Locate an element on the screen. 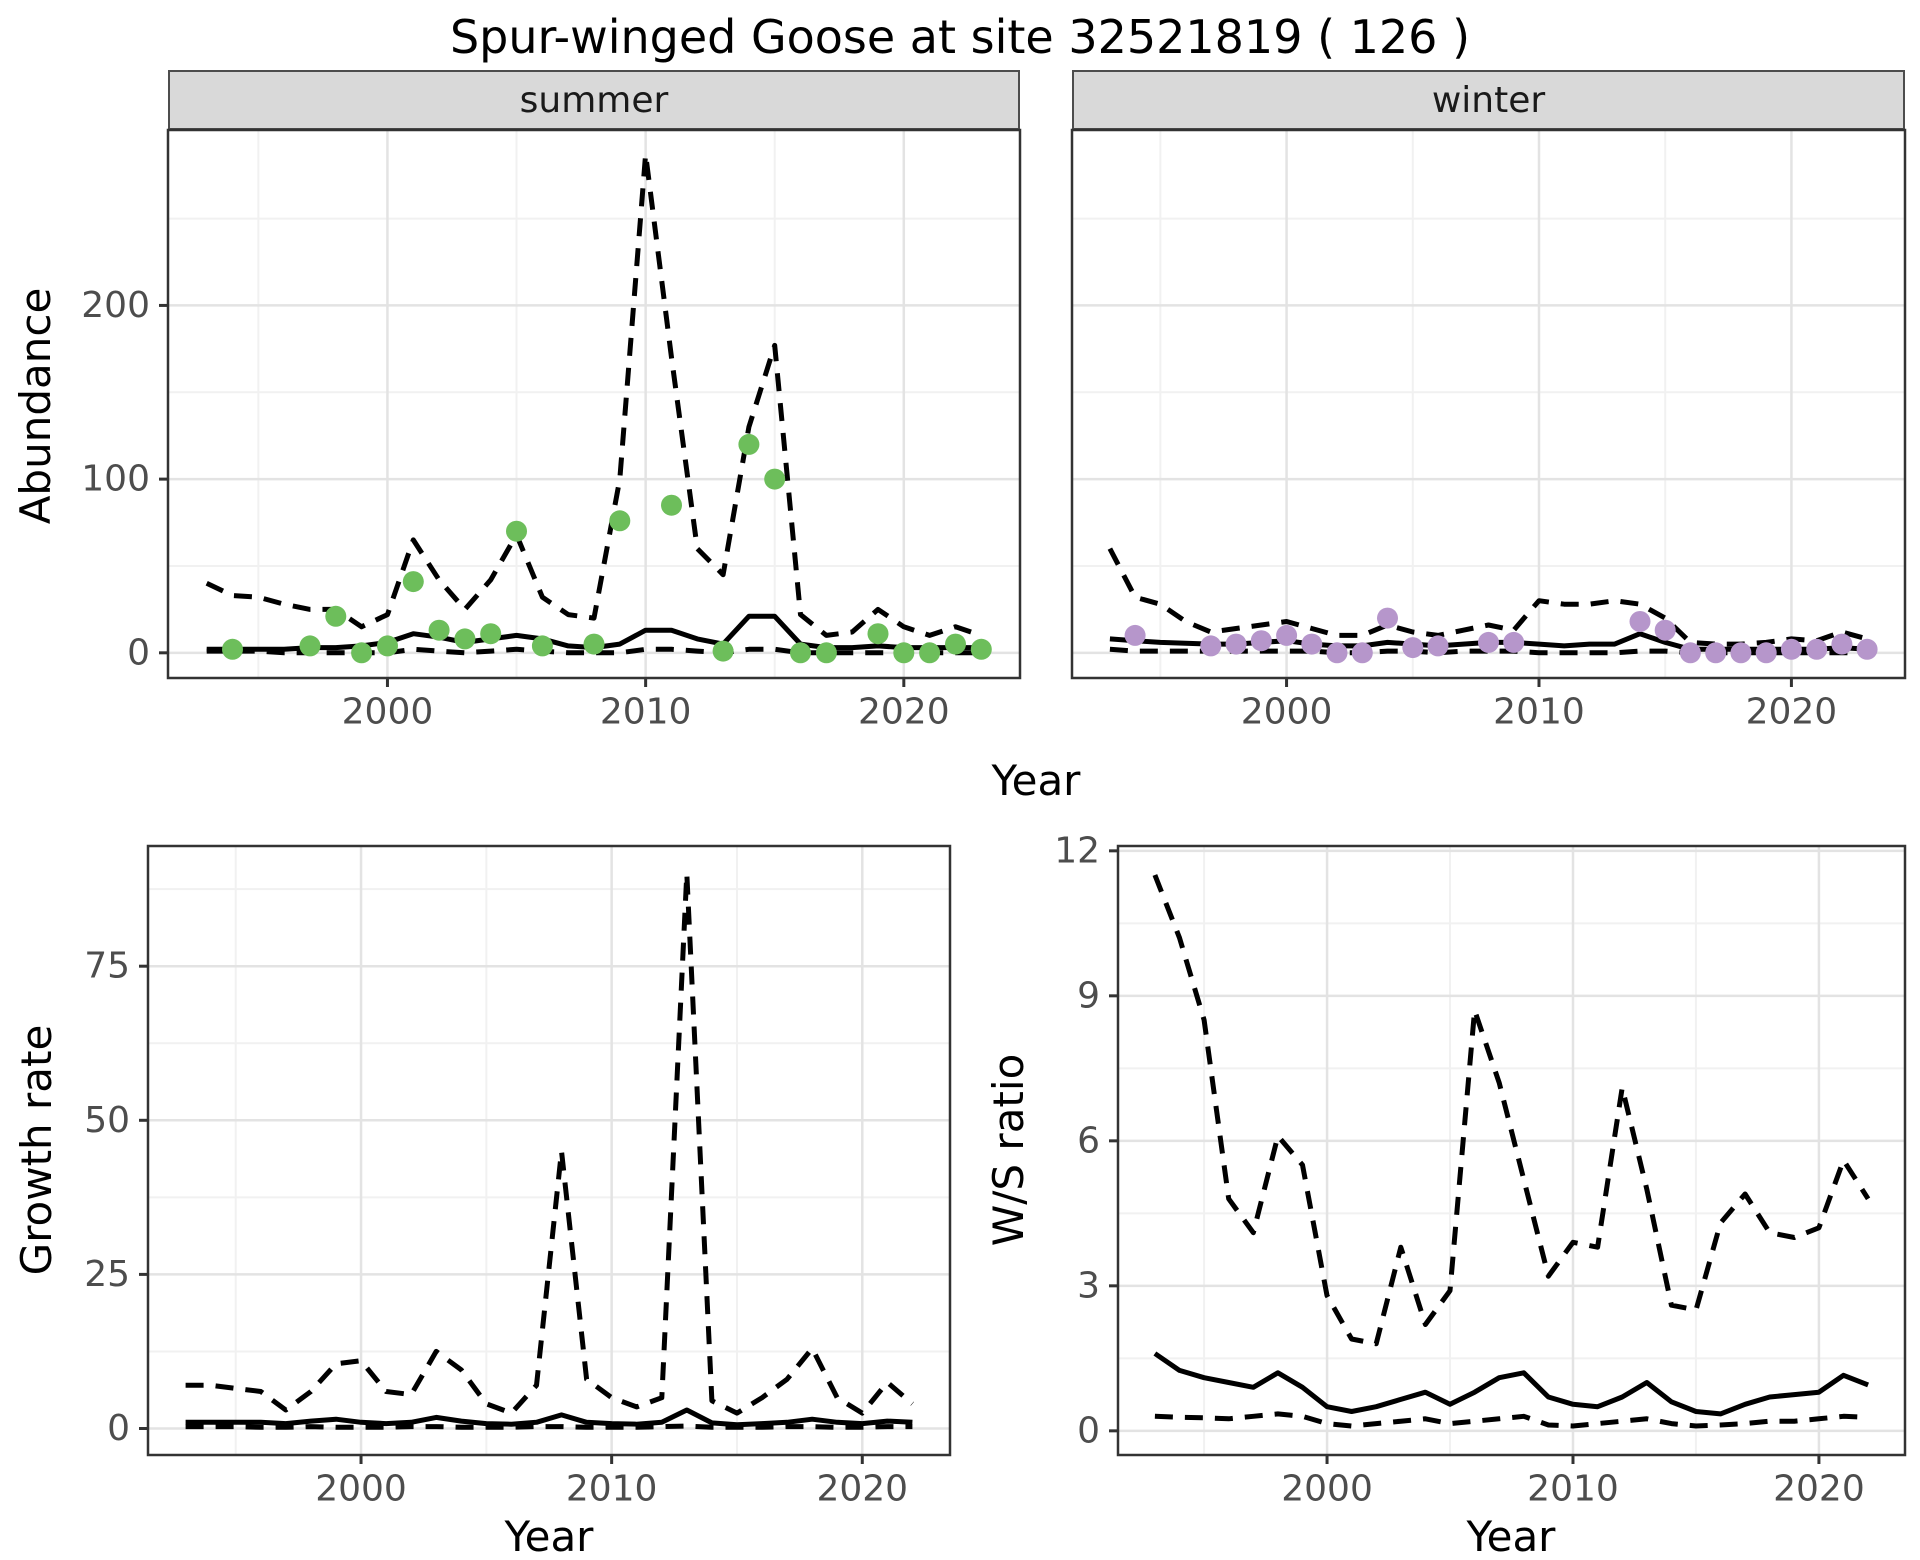 The height and width of the screenshot is (1560, 1920). y-axis-title-abundance: Abundance is located at coordinates (35, 406).